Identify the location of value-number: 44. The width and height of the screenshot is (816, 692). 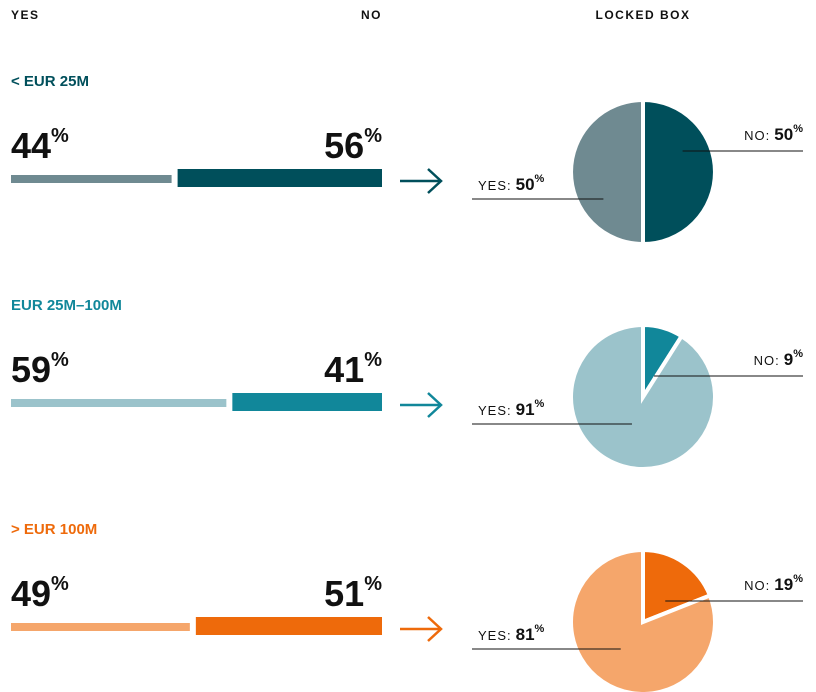
(31, 145).